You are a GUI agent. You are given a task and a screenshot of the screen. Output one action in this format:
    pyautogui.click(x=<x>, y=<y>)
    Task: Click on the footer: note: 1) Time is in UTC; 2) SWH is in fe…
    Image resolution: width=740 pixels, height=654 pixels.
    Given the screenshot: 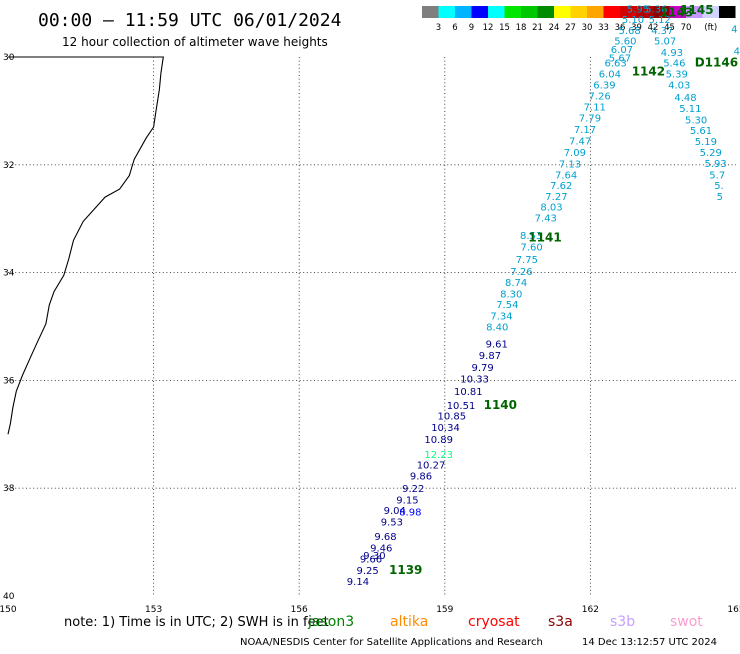 What is the action you would take?
    pyautogui.click(x=390, y=631)
    